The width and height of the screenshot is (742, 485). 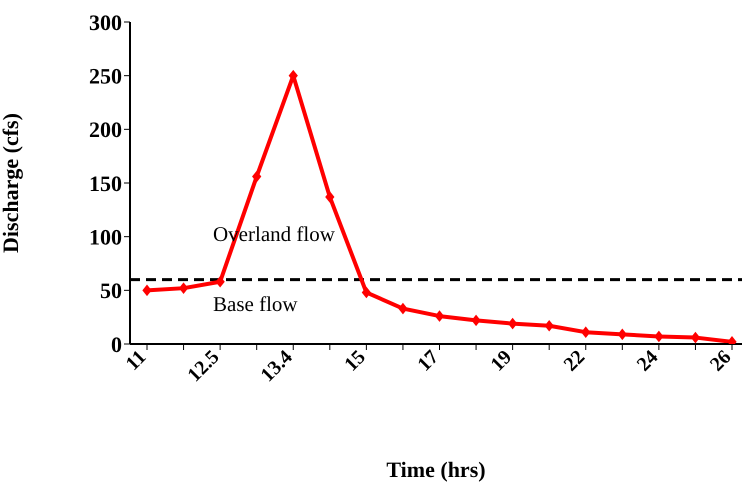 I want to click on y-axis-title: Discharge (cfs), so click(x=11, y=183).